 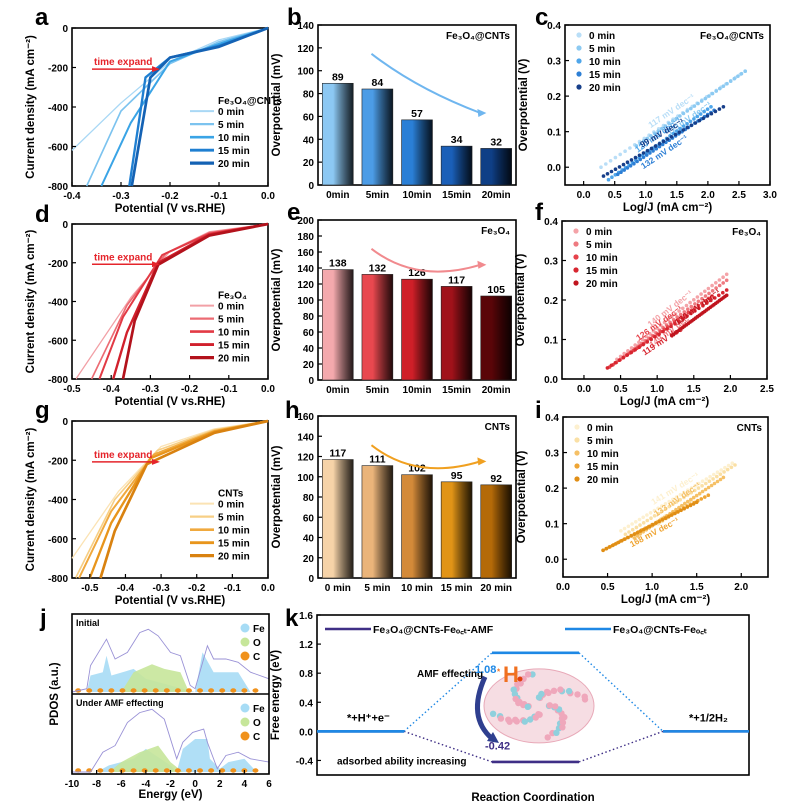 What do you see at coordinates (554, 168) in the screenshot?
I see `panel-c-ytick-label: 0.0` at bounding box center [554, 168].